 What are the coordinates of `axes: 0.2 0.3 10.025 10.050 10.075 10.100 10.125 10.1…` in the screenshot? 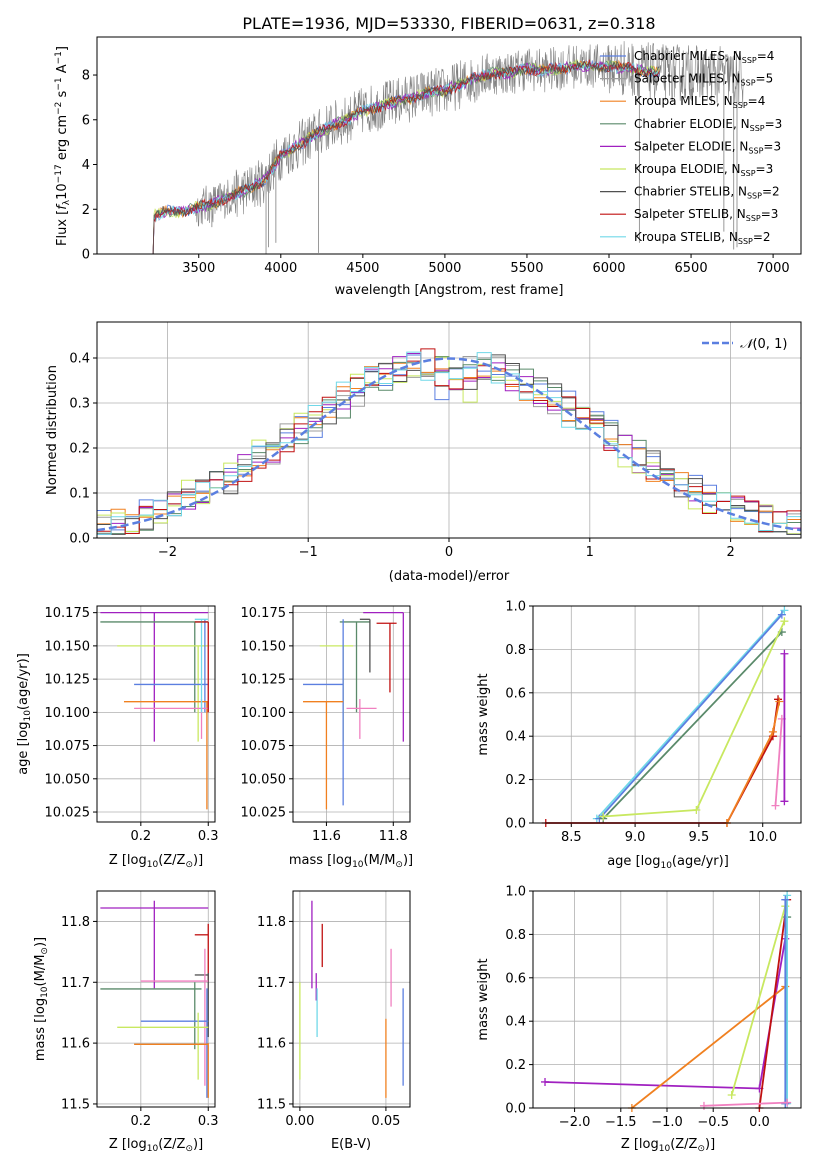 It's located at (117, 737).